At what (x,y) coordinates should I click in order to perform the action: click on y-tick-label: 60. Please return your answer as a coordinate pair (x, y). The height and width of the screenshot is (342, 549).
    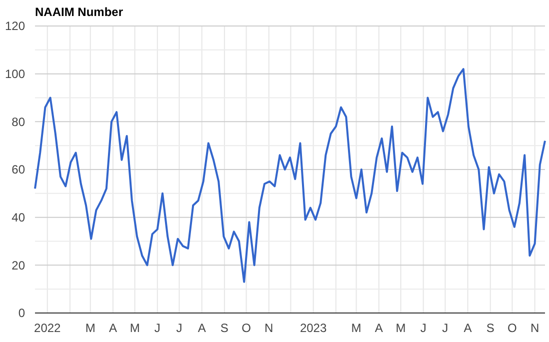
    Looking at the image, I should click on (19, 169).